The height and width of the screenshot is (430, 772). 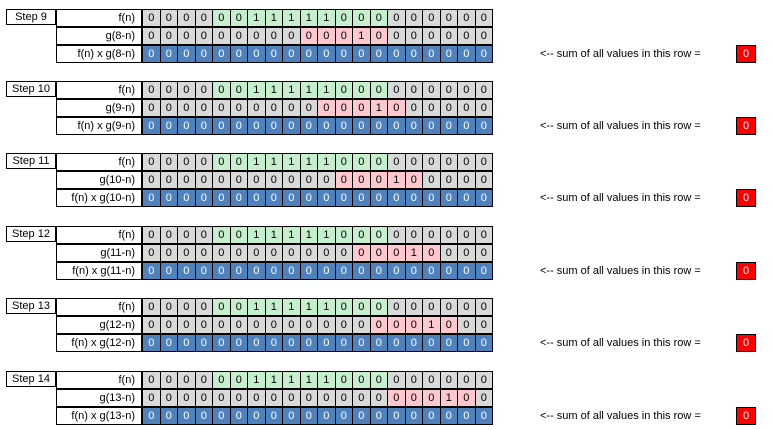 What do you see at coordinates (746, 54) in the screenshot?
I see `sum-value: 0` at bounding box center [746, 54].